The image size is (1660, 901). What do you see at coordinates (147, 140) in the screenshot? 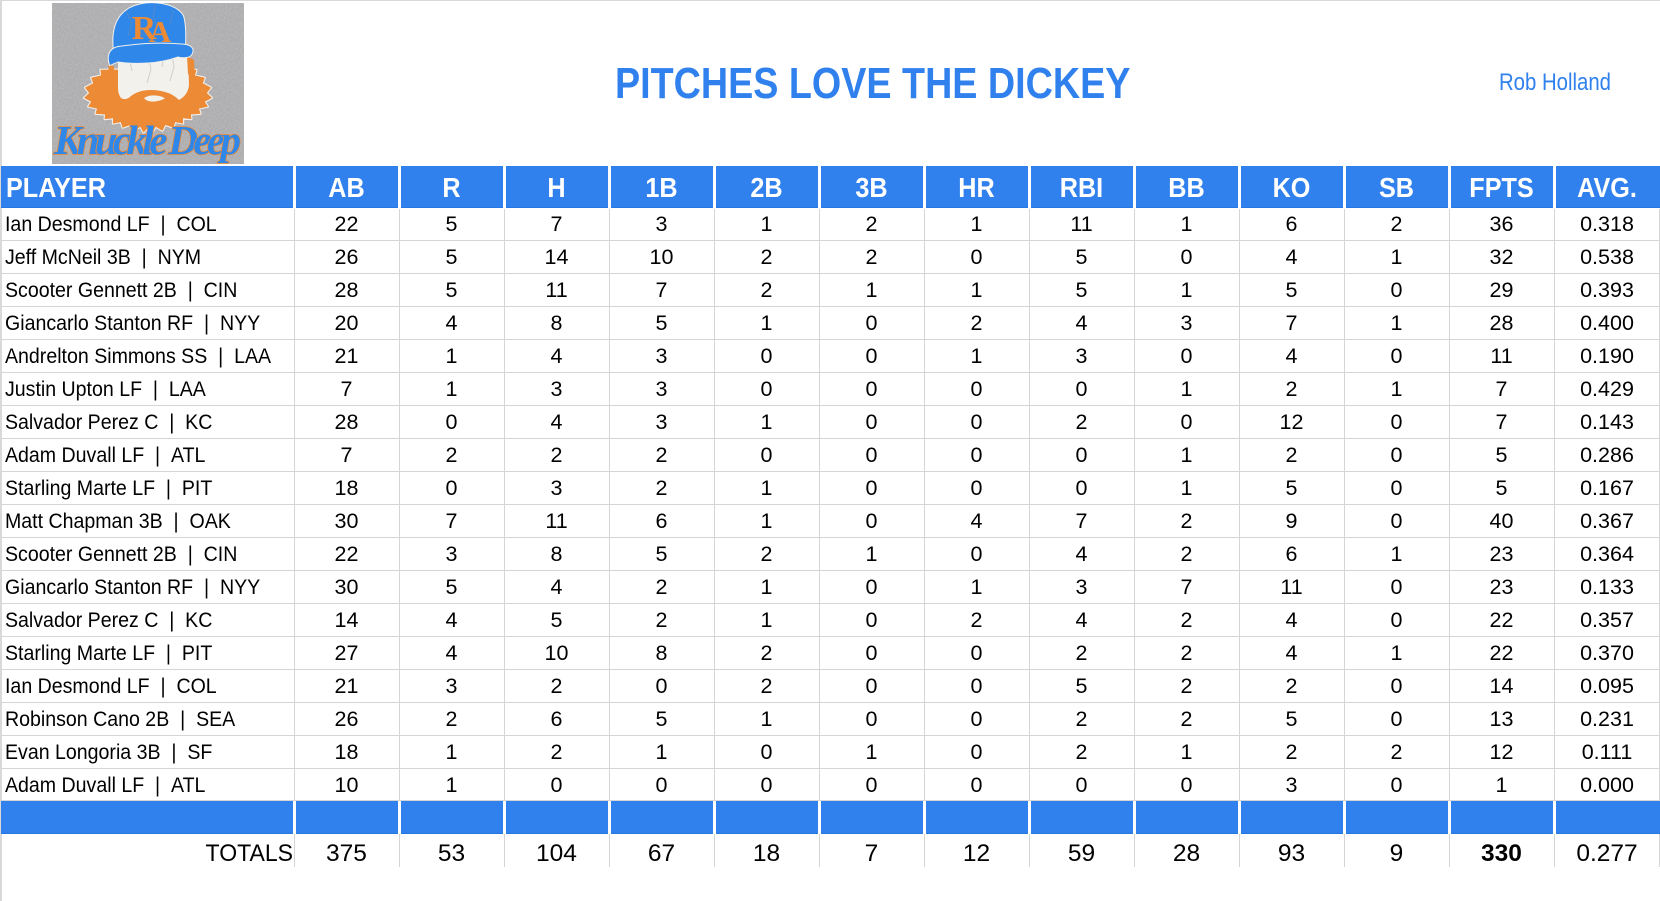
I see `svg-text: Knuckle Deep` at bounding box center [147, 140].